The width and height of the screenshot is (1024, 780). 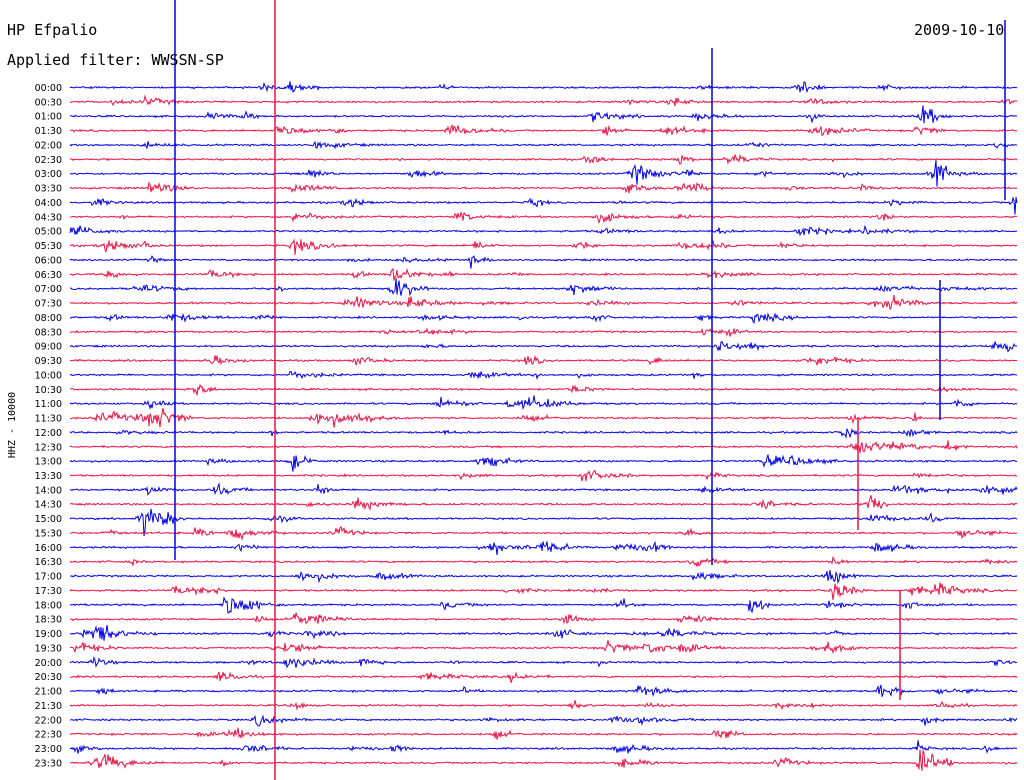 What do you see at coordinates (48, 706) in the screenshot?
I see `row-time-label: 21:30` at bounding box center [48, 706].